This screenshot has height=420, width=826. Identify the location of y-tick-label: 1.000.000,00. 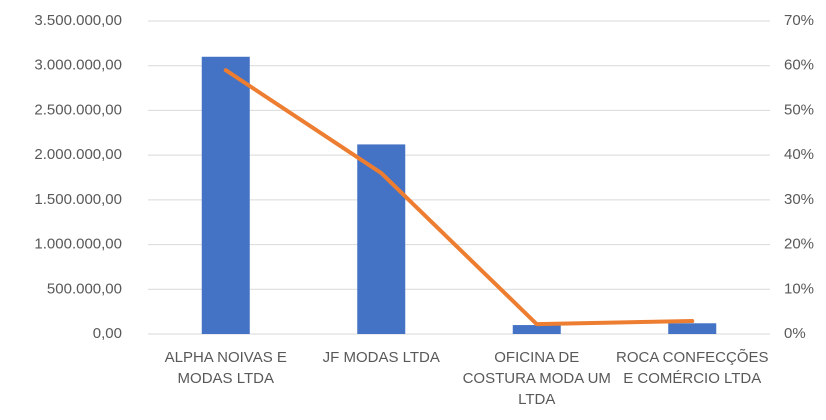
(78, 244).